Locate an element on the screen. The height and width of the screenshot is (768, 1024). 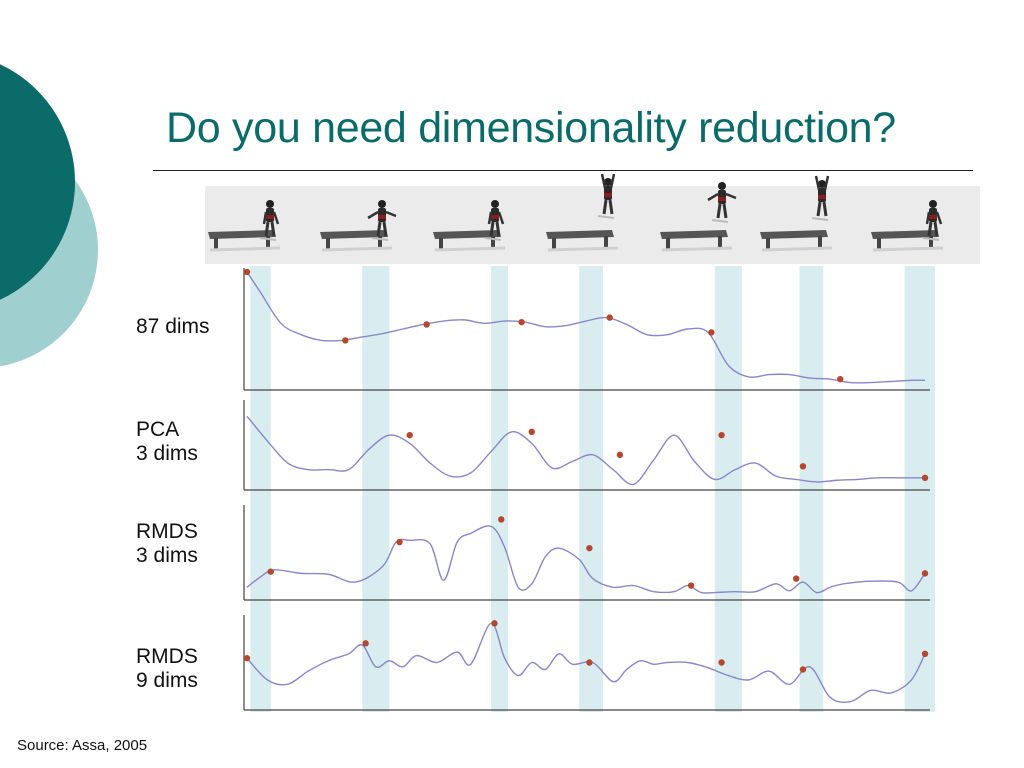
panel-label: RMDS 9 dims is located at coordinates (167, 669).